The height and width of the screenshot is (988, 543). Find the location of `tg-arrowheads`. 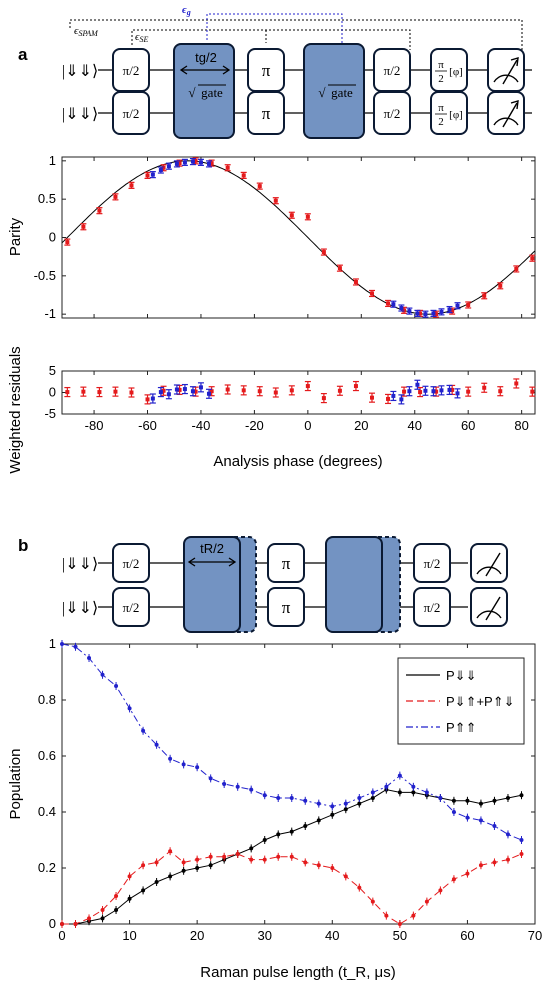

tg-arrowheads is located at coordinates (205, 70).